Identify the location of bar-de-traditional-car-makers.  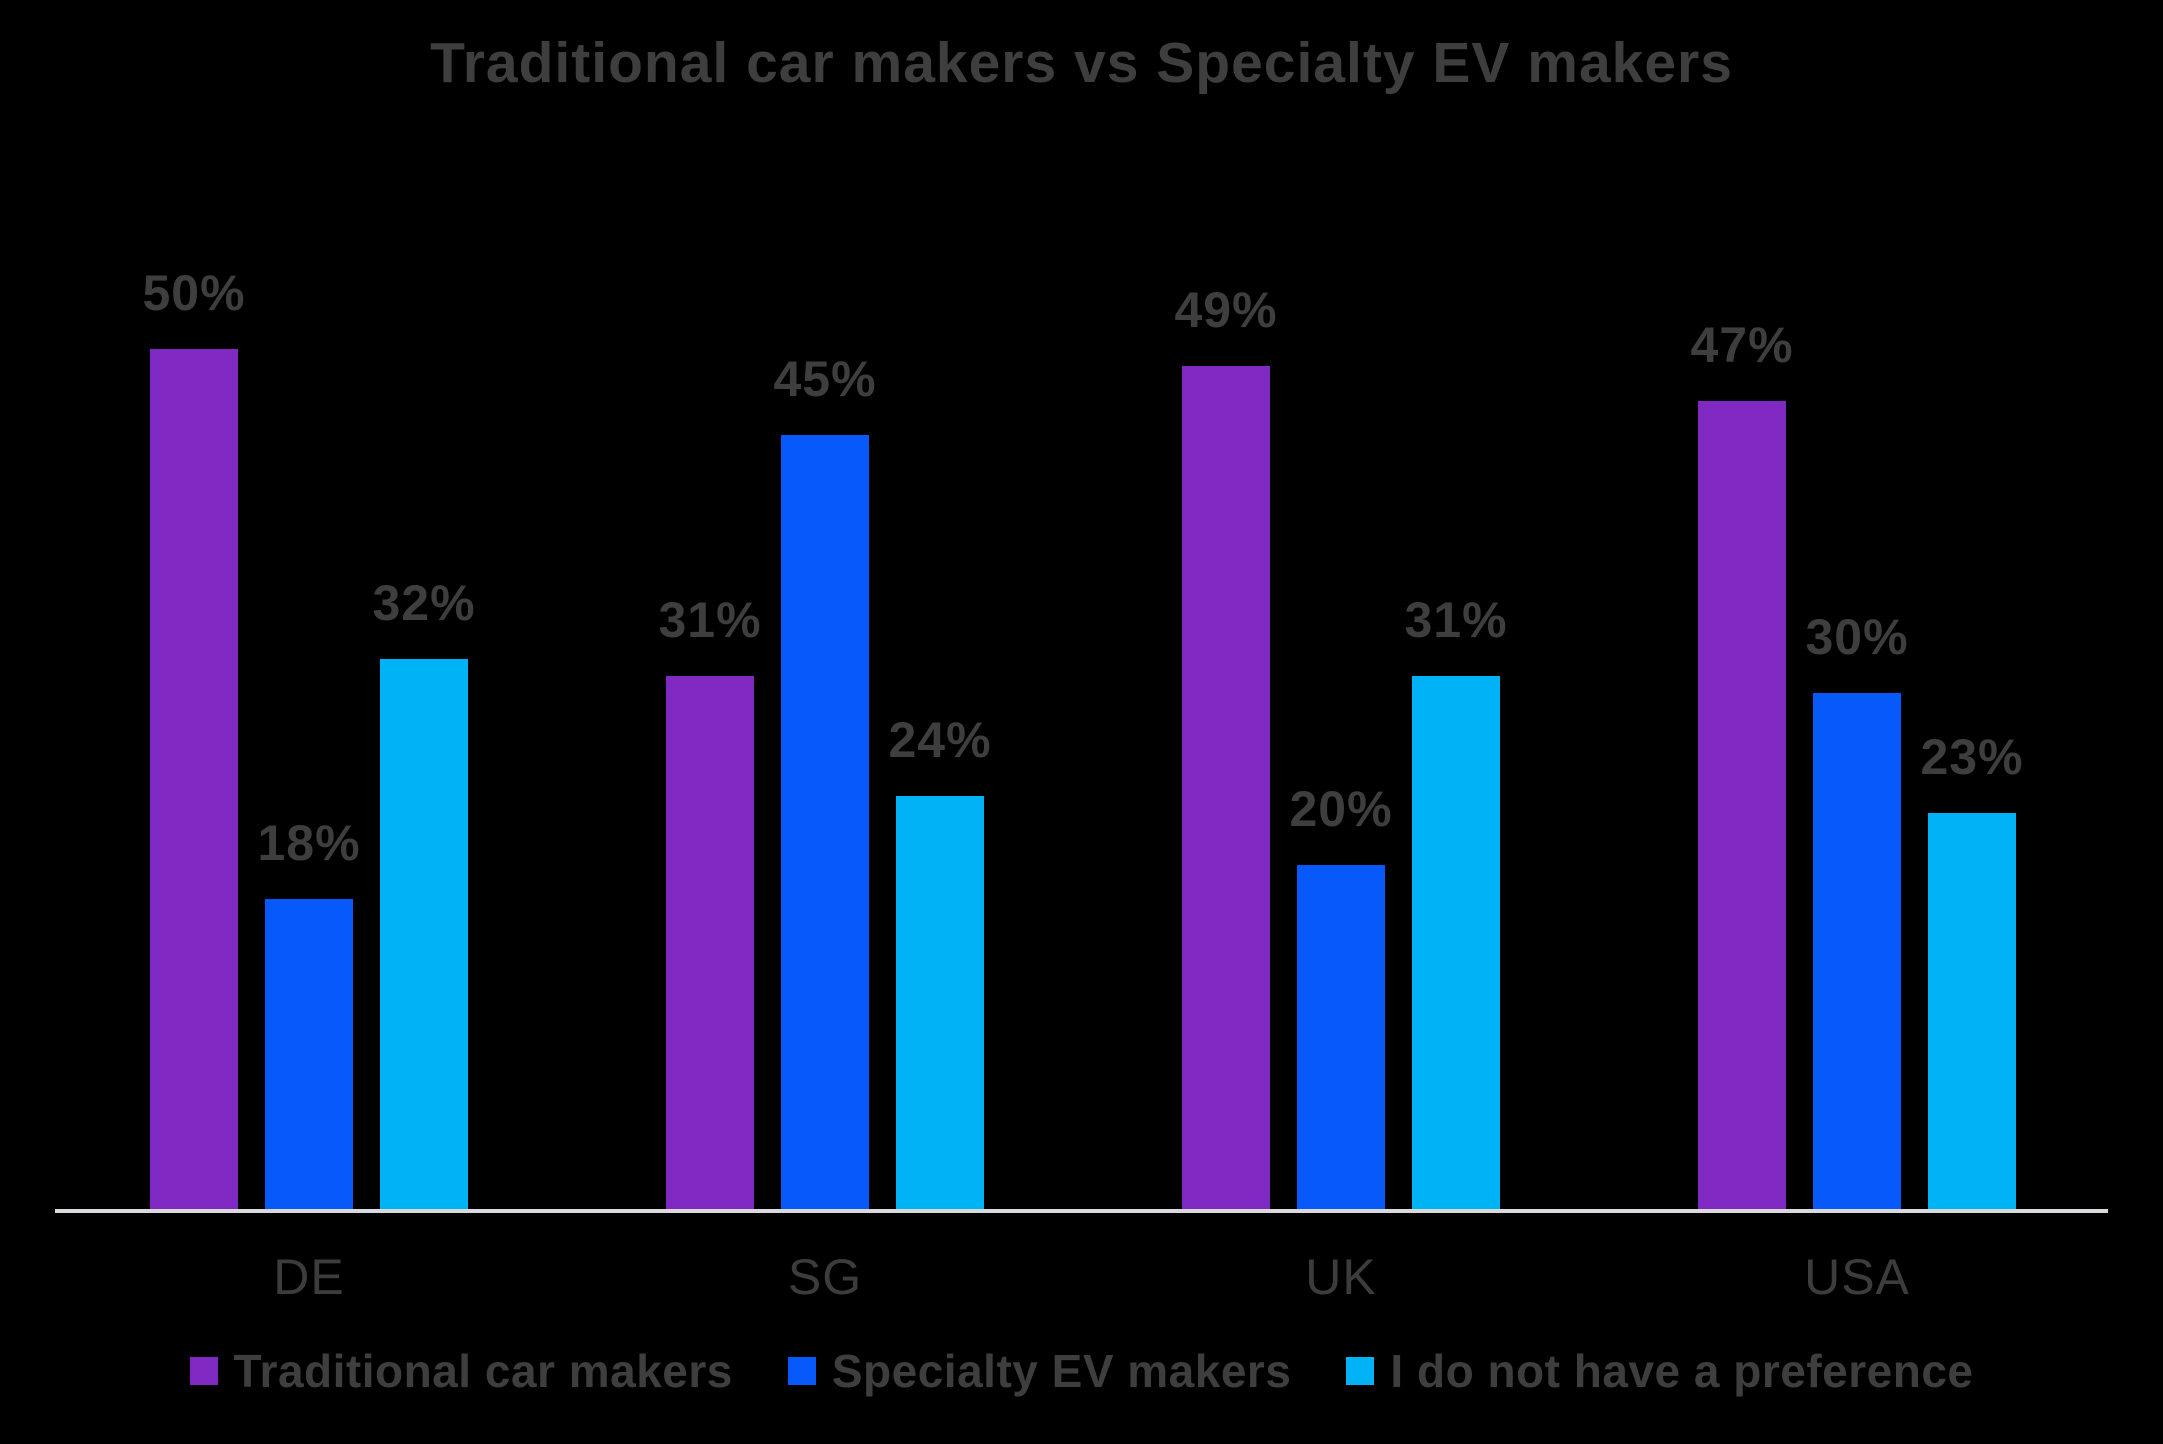
(194, 779).